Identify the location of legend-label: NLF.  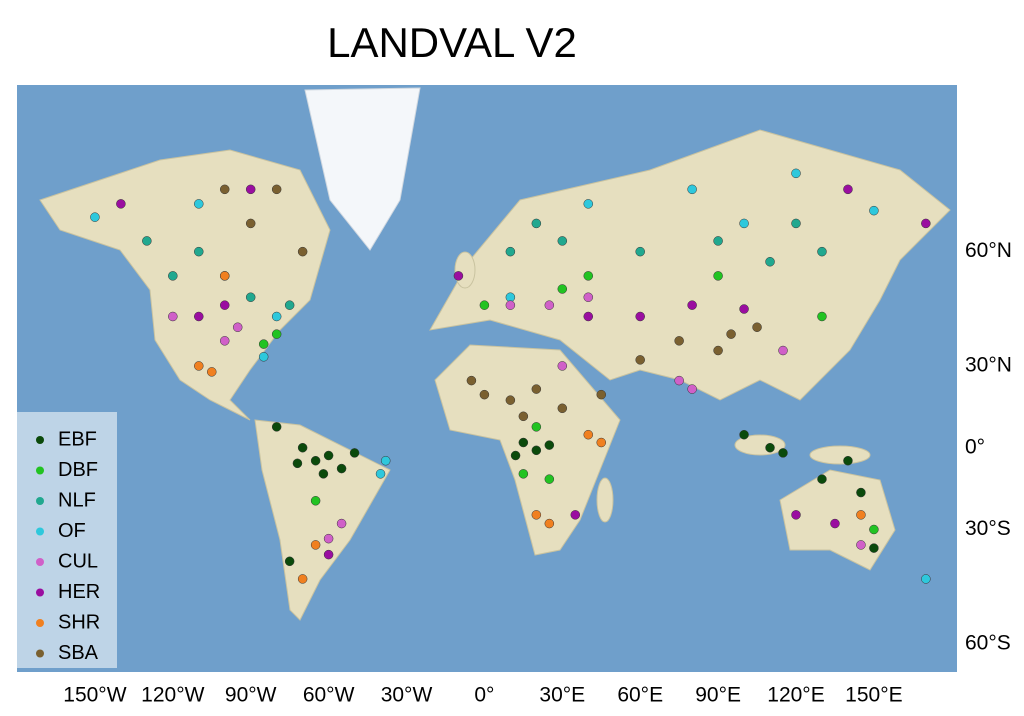
(77, 500).